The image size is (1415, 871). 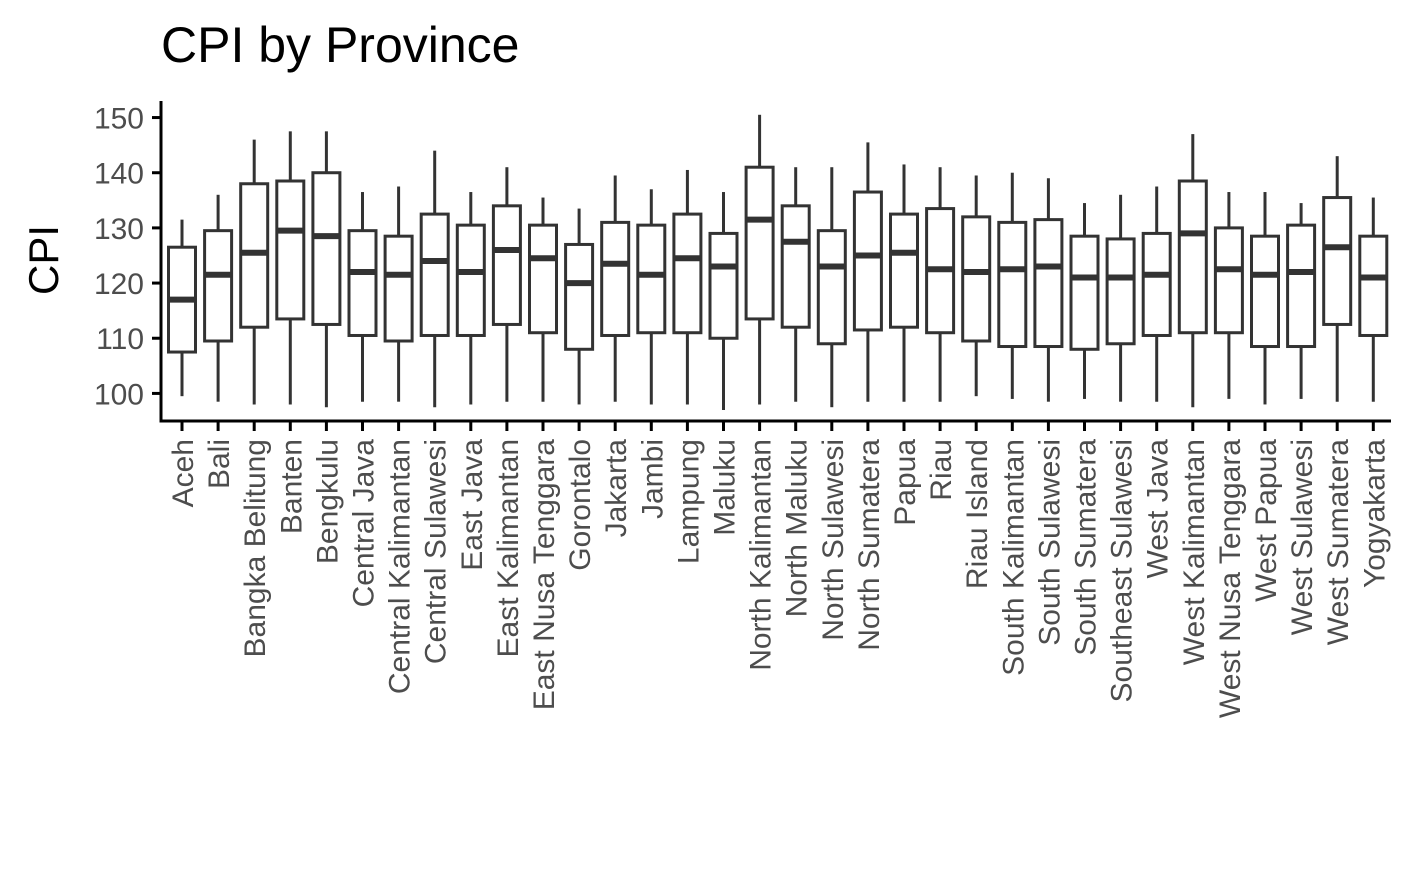 What do you see at coordinates (761, 555) in the screenshot?
I see `x-tick-label: North Kalimantan` at bounding box center [761, 555].